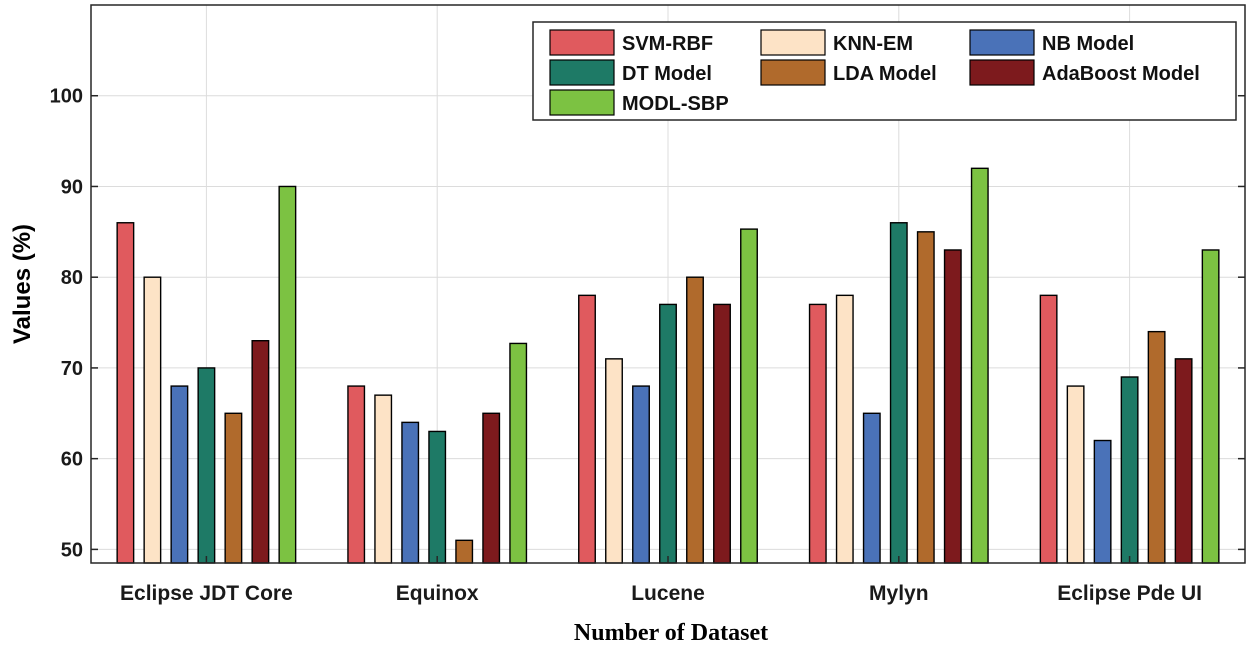  I want to click on legend-label: MODL-SBP, so click(675, 104).